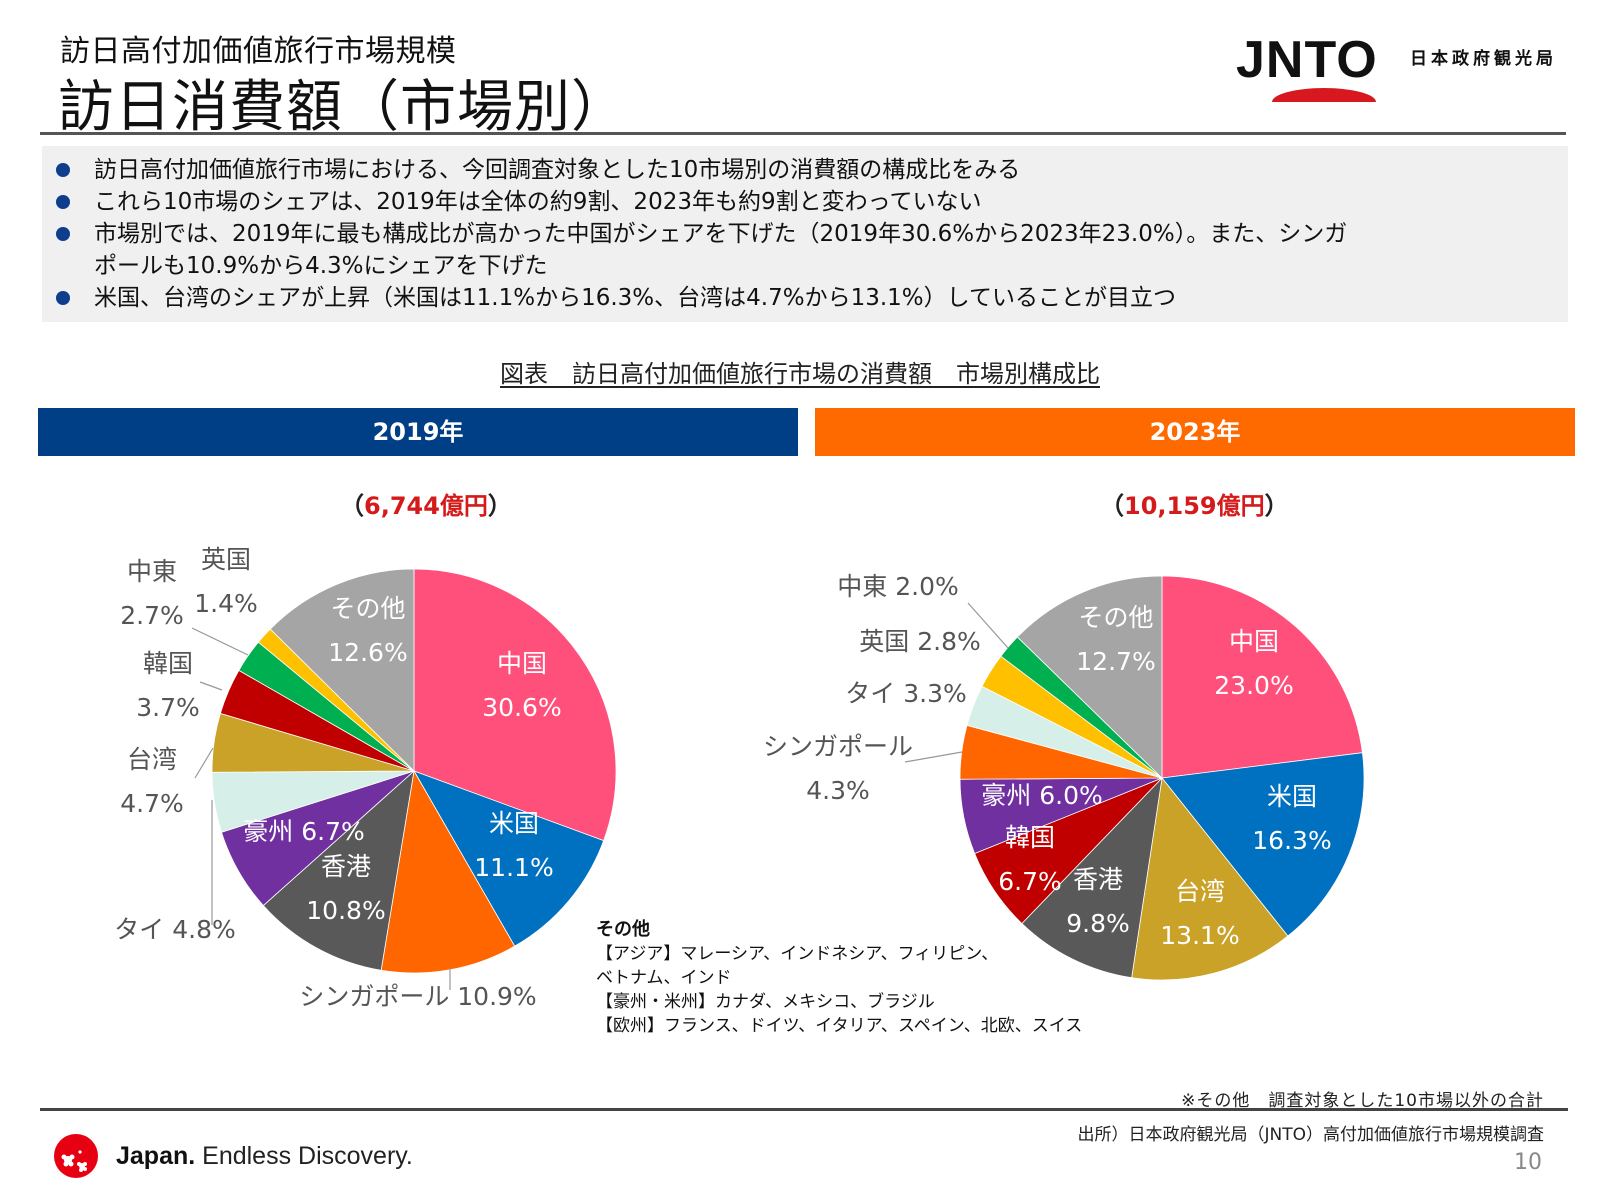 The height and width of the screenshot is (1200, 1600). Describe the element at coordinates (1362, 1101) in the screenshot. I see `footnote: ※その他 調査対象とした10市場以外の合計` at that location.